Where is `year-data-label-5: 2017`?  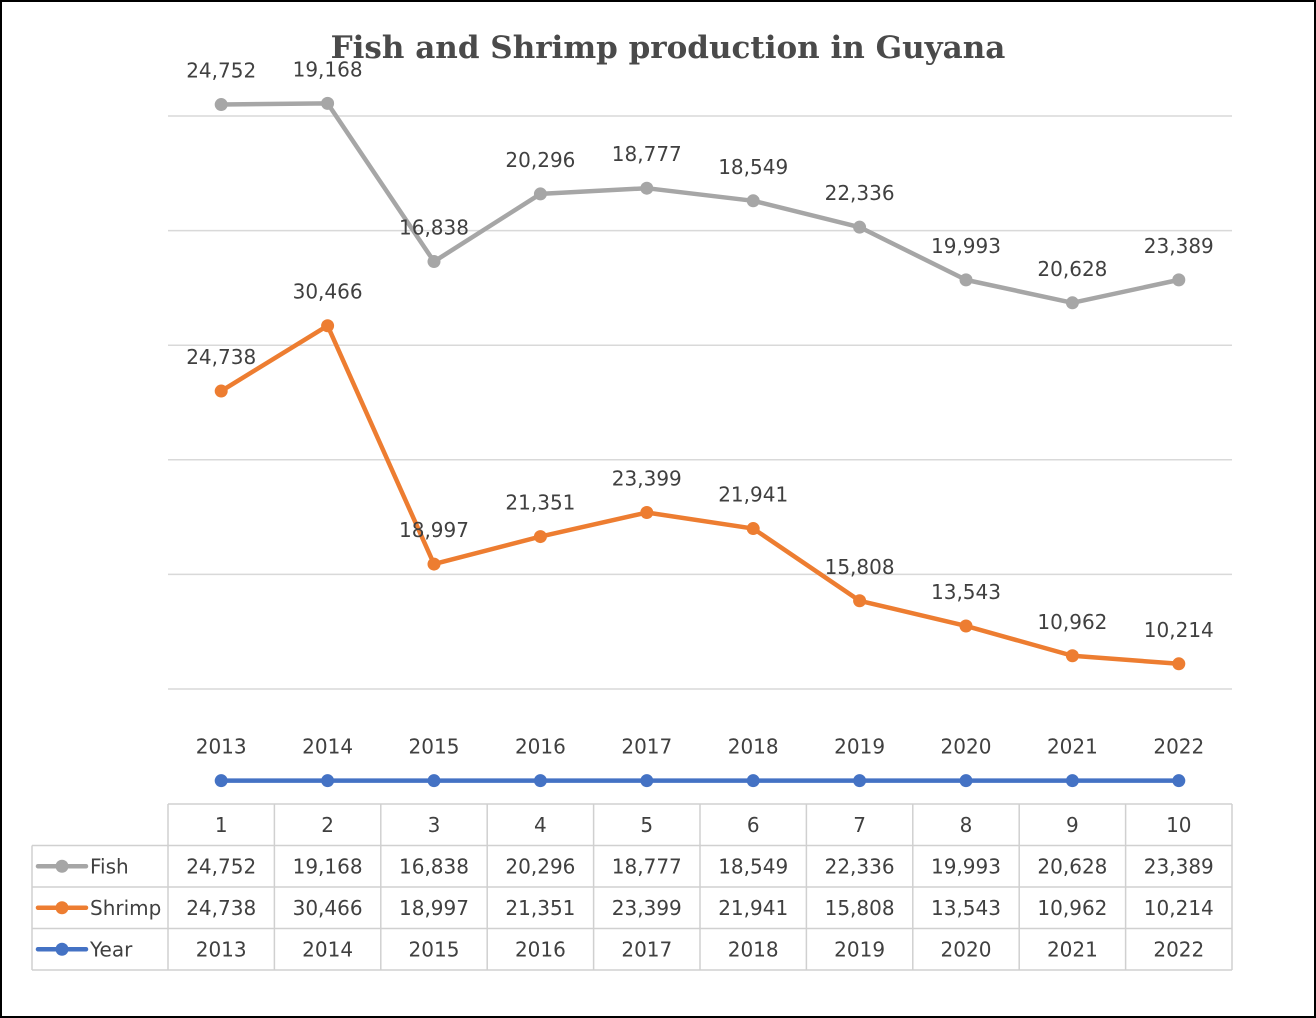 year-data-label-5: 2017 is located at coordinates (646, 747).